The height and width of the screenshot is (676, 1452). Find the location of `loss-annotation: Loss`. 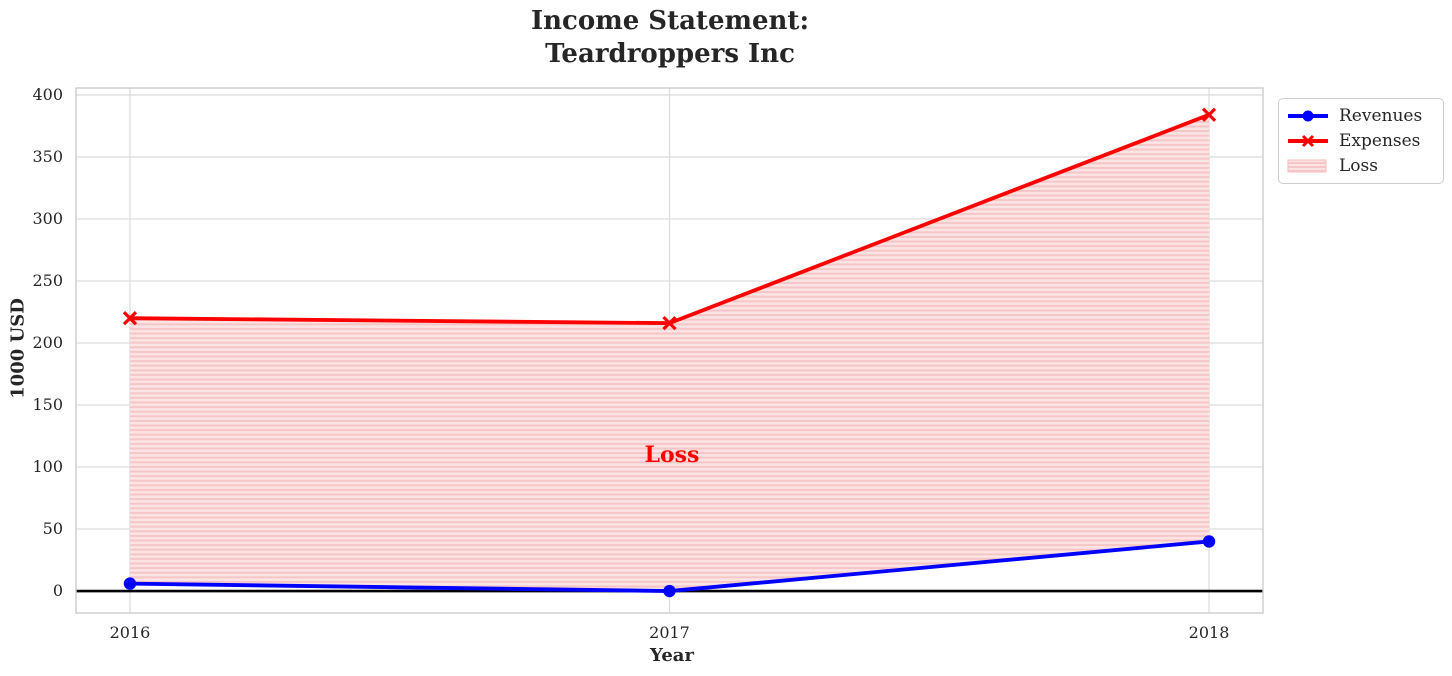

loss-annotation: Loss is located at coordinates (672, 455).